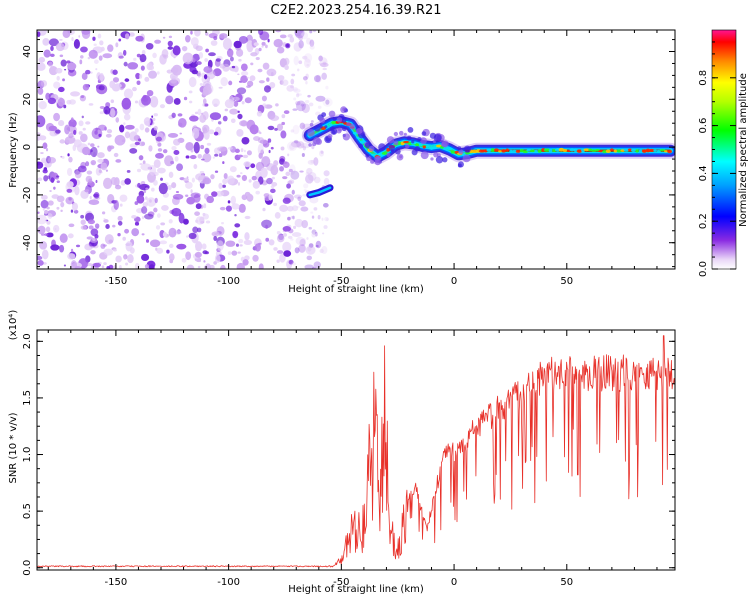  What do you see at coordinates (341, 281) in the screenshot?
I see `x-tick-label: -50` at bounding box center [341, 281].